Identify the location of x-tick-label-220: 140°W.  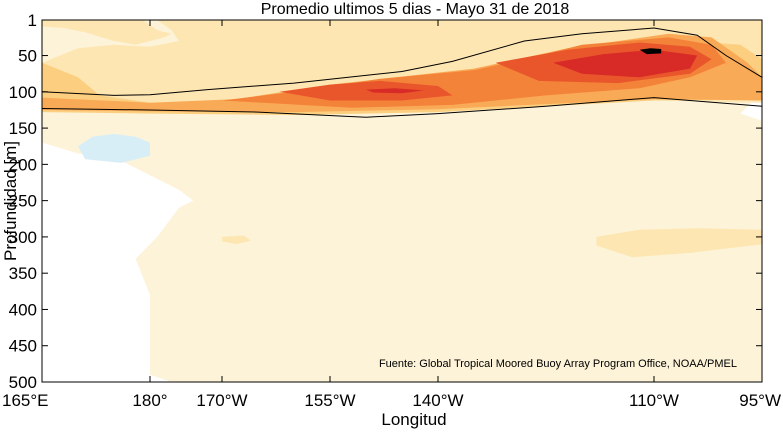
(437, 400).